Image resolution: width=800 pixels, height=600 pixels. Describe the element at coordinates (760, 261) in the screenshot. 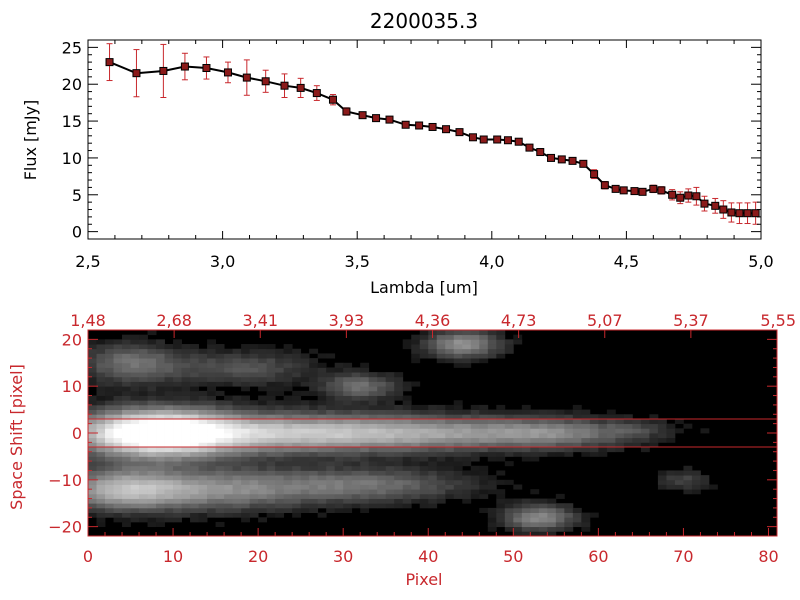

I see `x-tick-label: 5,0` at that location.